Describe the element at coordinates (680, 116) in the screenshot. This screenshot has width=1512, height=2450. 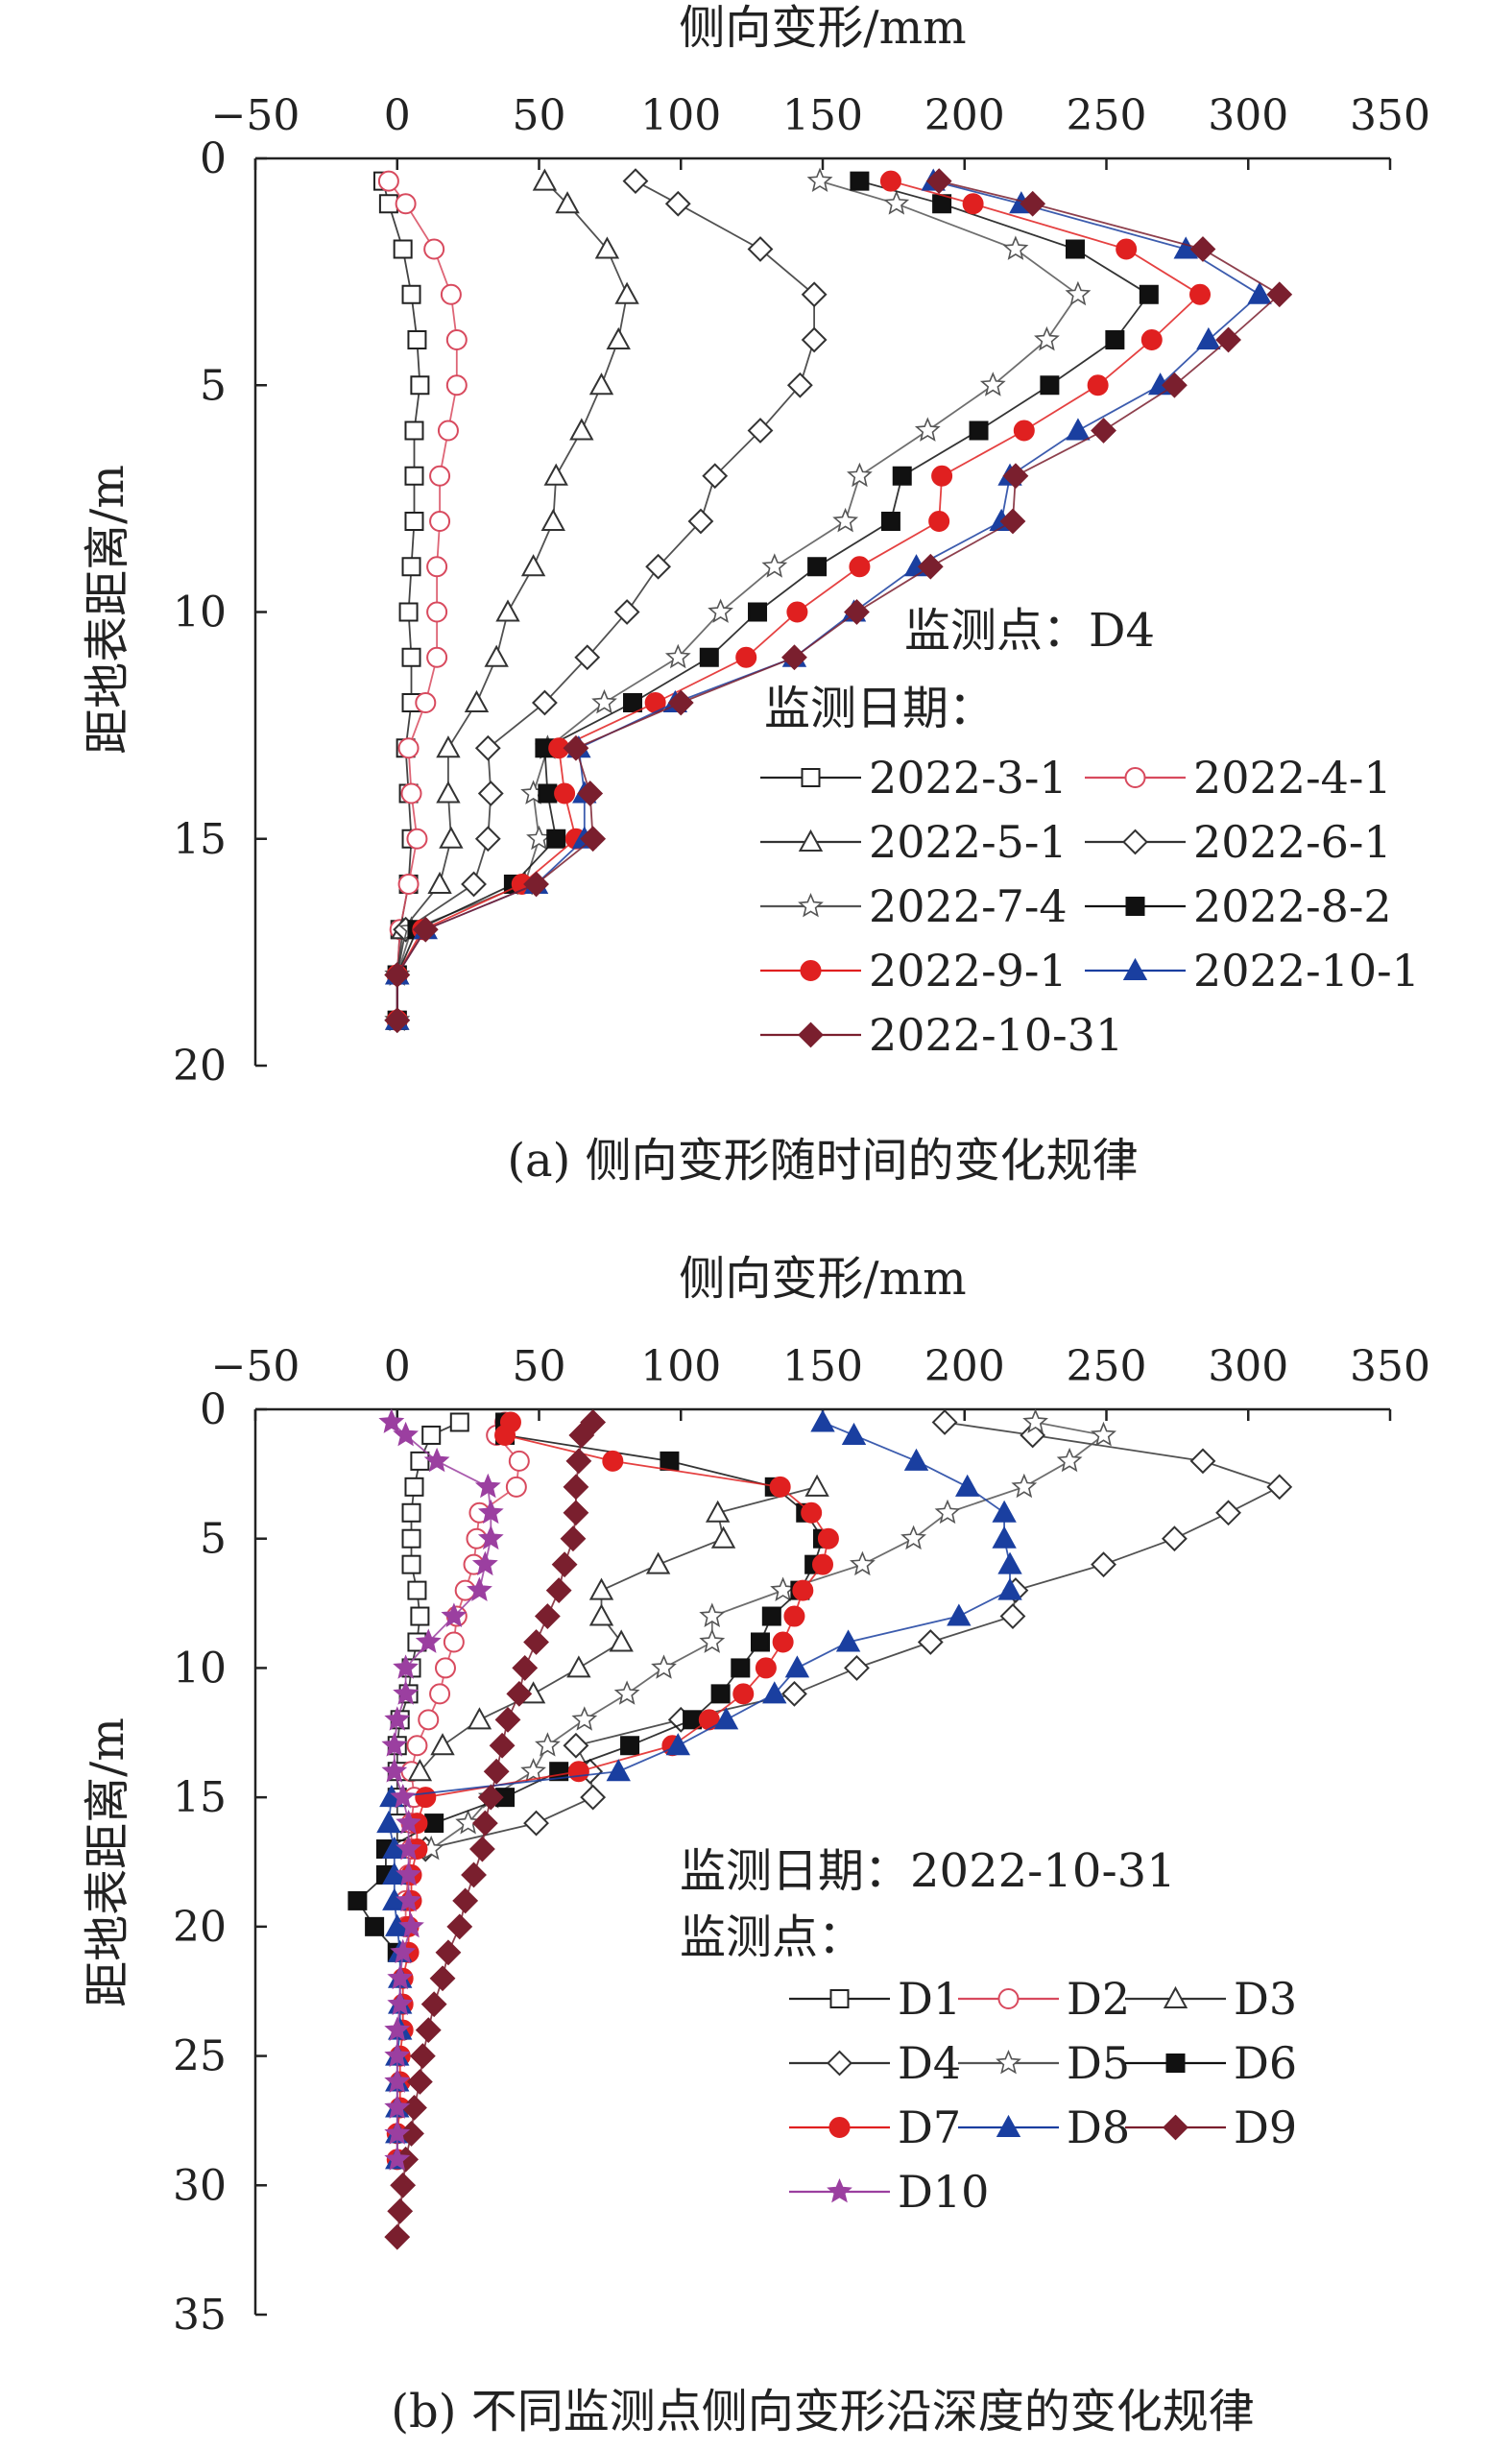
I see `x-tick-label: 100` at that location.